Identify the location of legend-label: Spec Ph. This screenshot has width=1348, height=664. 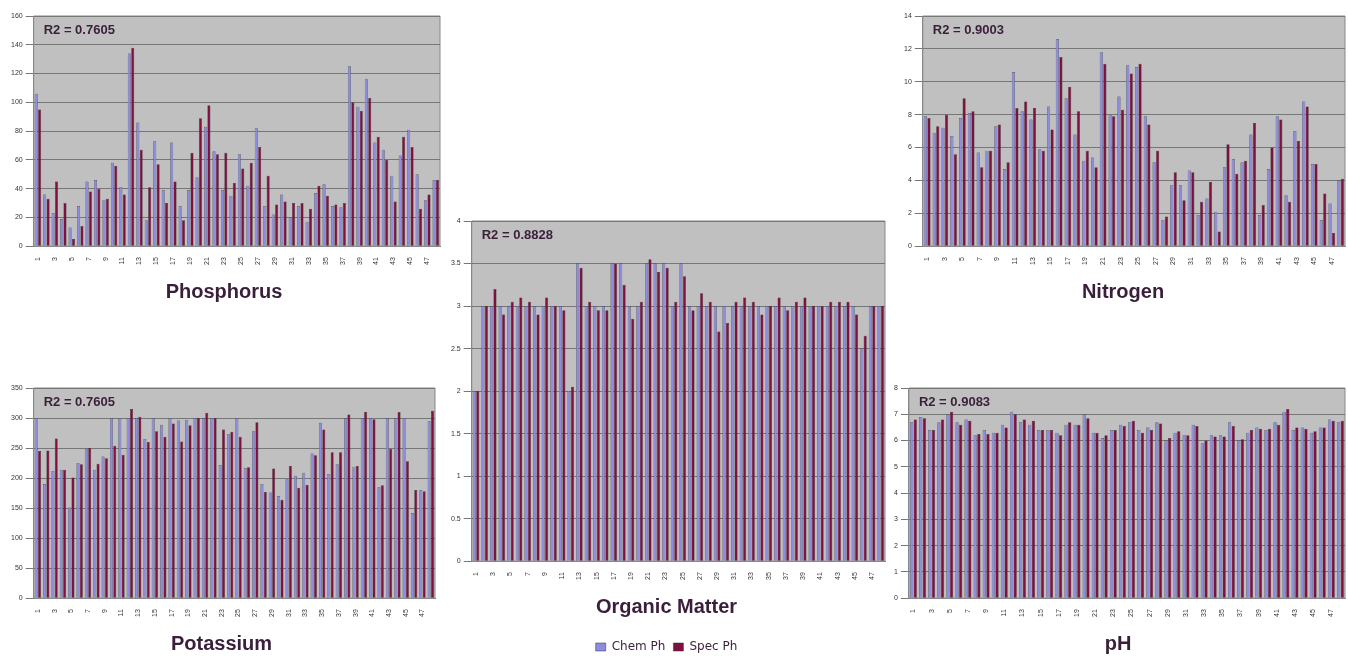
(713, 646).